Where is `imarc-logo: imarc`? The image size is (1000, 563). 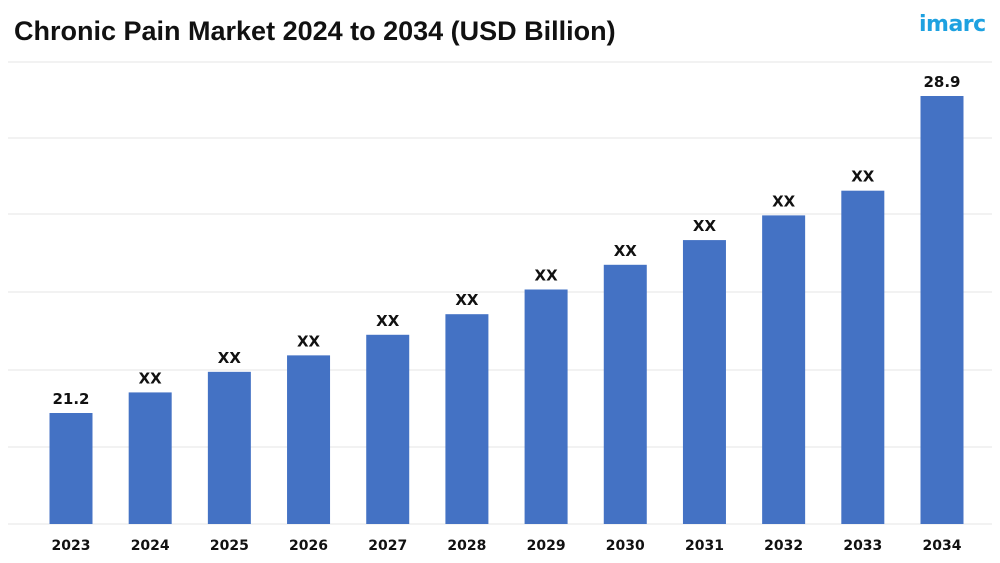
imarc-logo: imarc is located at coordinates (955, 28).